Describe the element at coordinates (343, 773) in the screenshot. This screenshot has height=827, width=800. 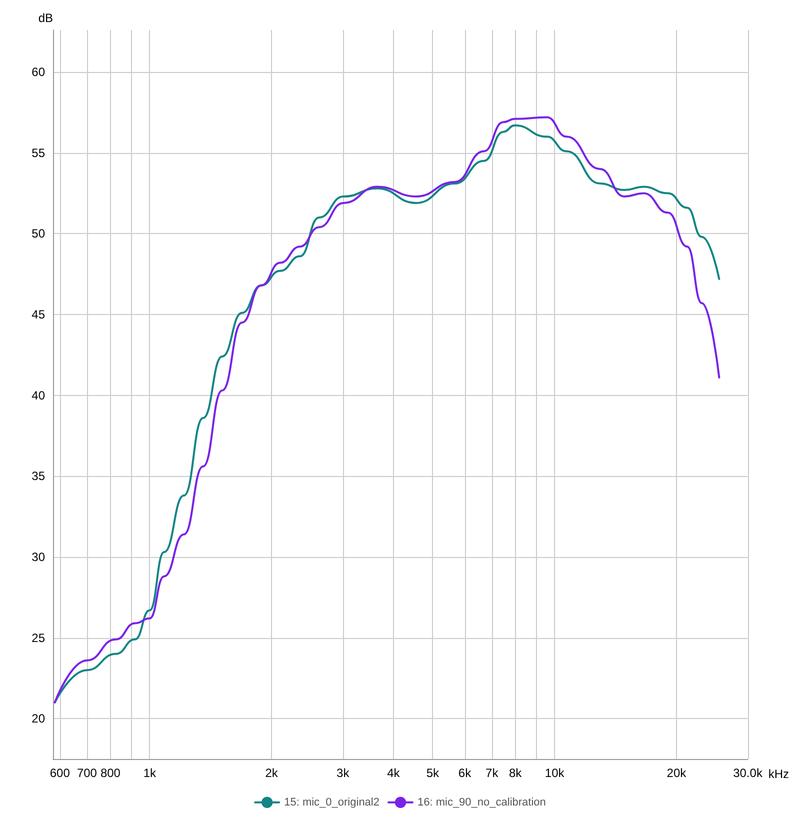
I see `x-tick-label: 3k` at that location.